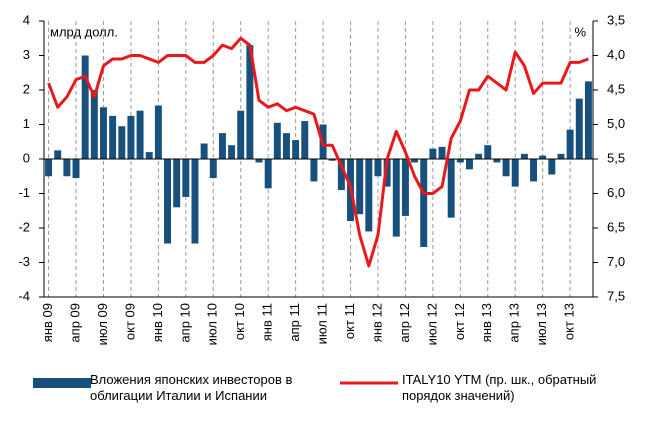  What do you see at coordinates (26, 19) in the screenshot?
I see `y-tick-label: 4` at bounding box center [26, 19].